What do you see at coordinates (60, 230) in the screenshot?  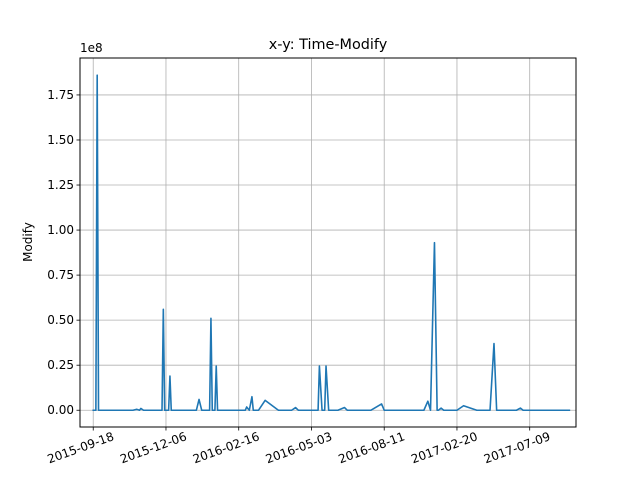 I see `y-tick-label: 1.00` at bounding box center [60, 230].